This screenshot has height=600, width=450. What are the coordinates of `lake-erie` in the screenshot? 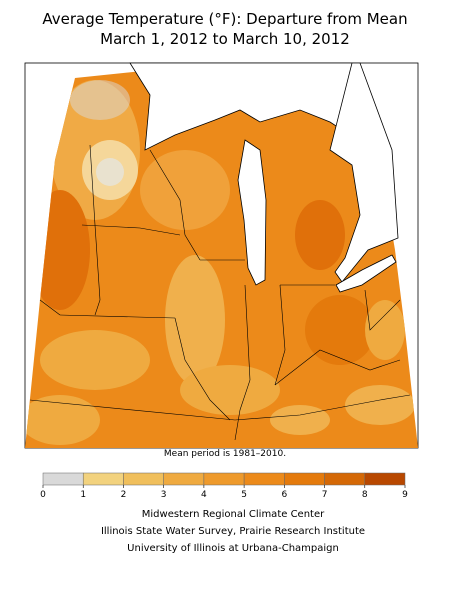 It's located at (366, 273).